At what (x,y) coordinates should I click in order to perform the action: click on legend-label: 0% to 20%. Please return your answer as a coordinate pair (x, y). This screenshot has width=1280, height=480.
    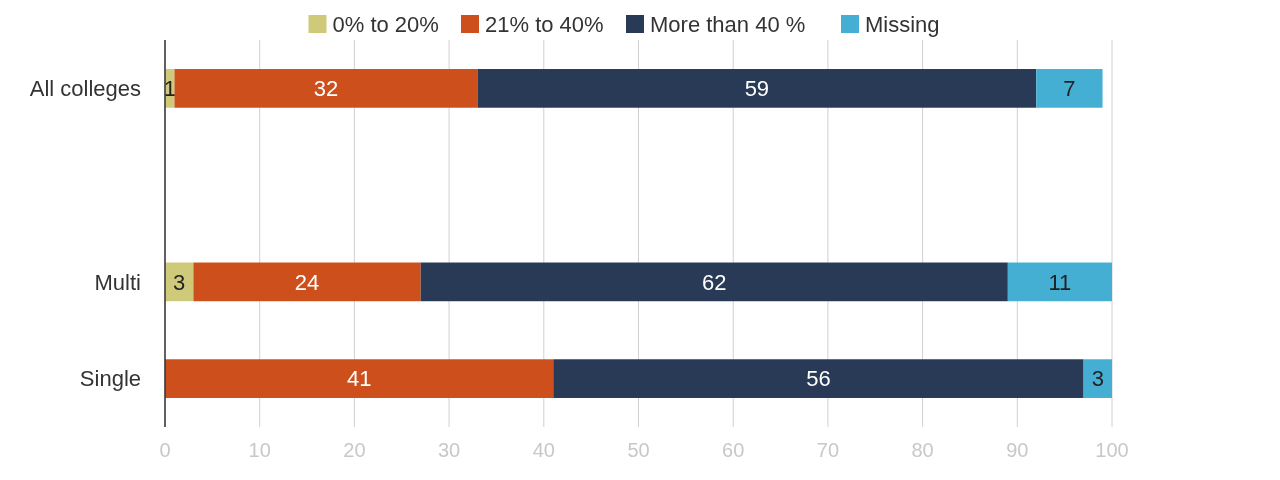
    Looking at the image, I should click on (385, 24).